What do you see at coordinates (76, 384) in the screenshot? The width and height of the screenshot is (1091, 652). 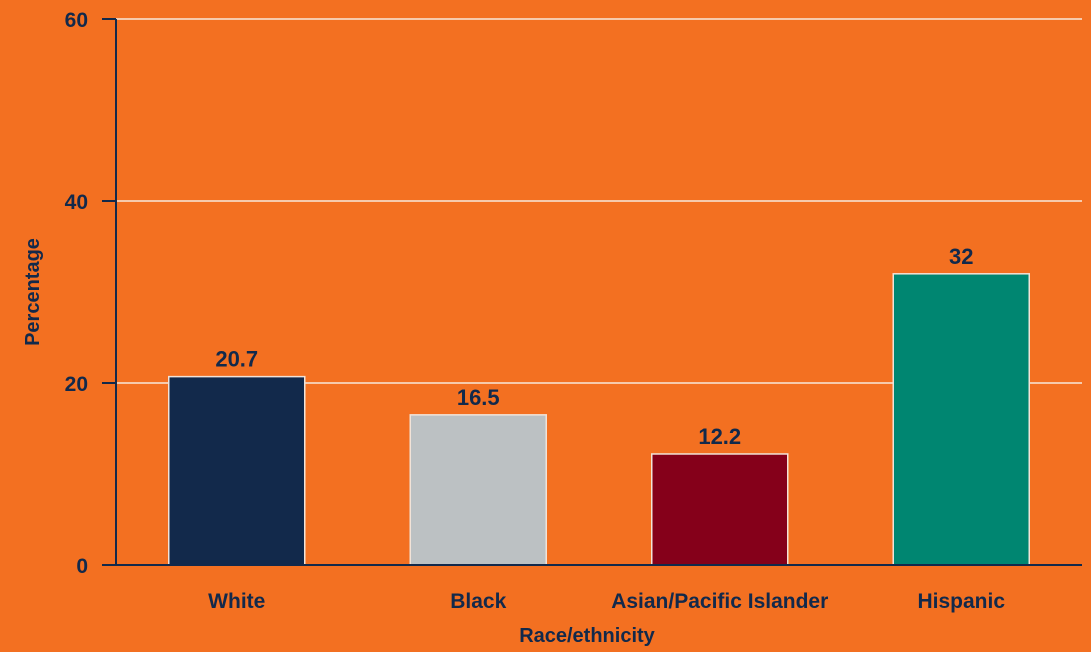 I see `y-tick-label: 20` at bounding box center [76, 384].